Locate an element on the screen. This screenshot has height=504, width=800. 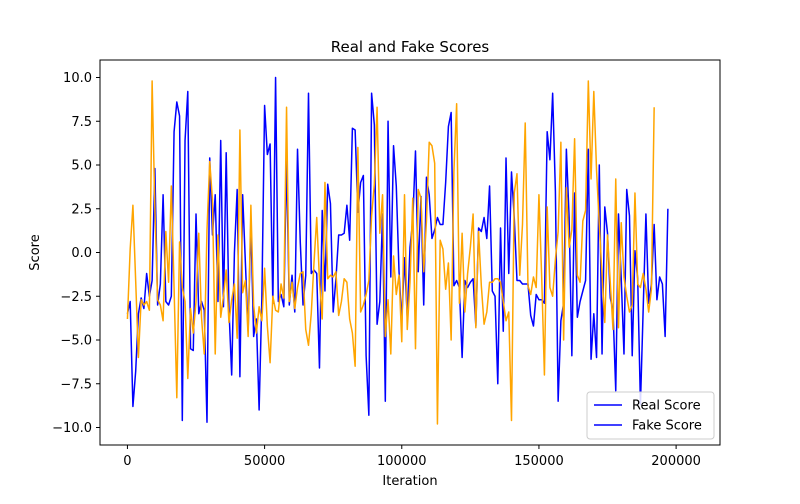
legend-label-fake-score: Fake Score is located at coordinates (667, 426).